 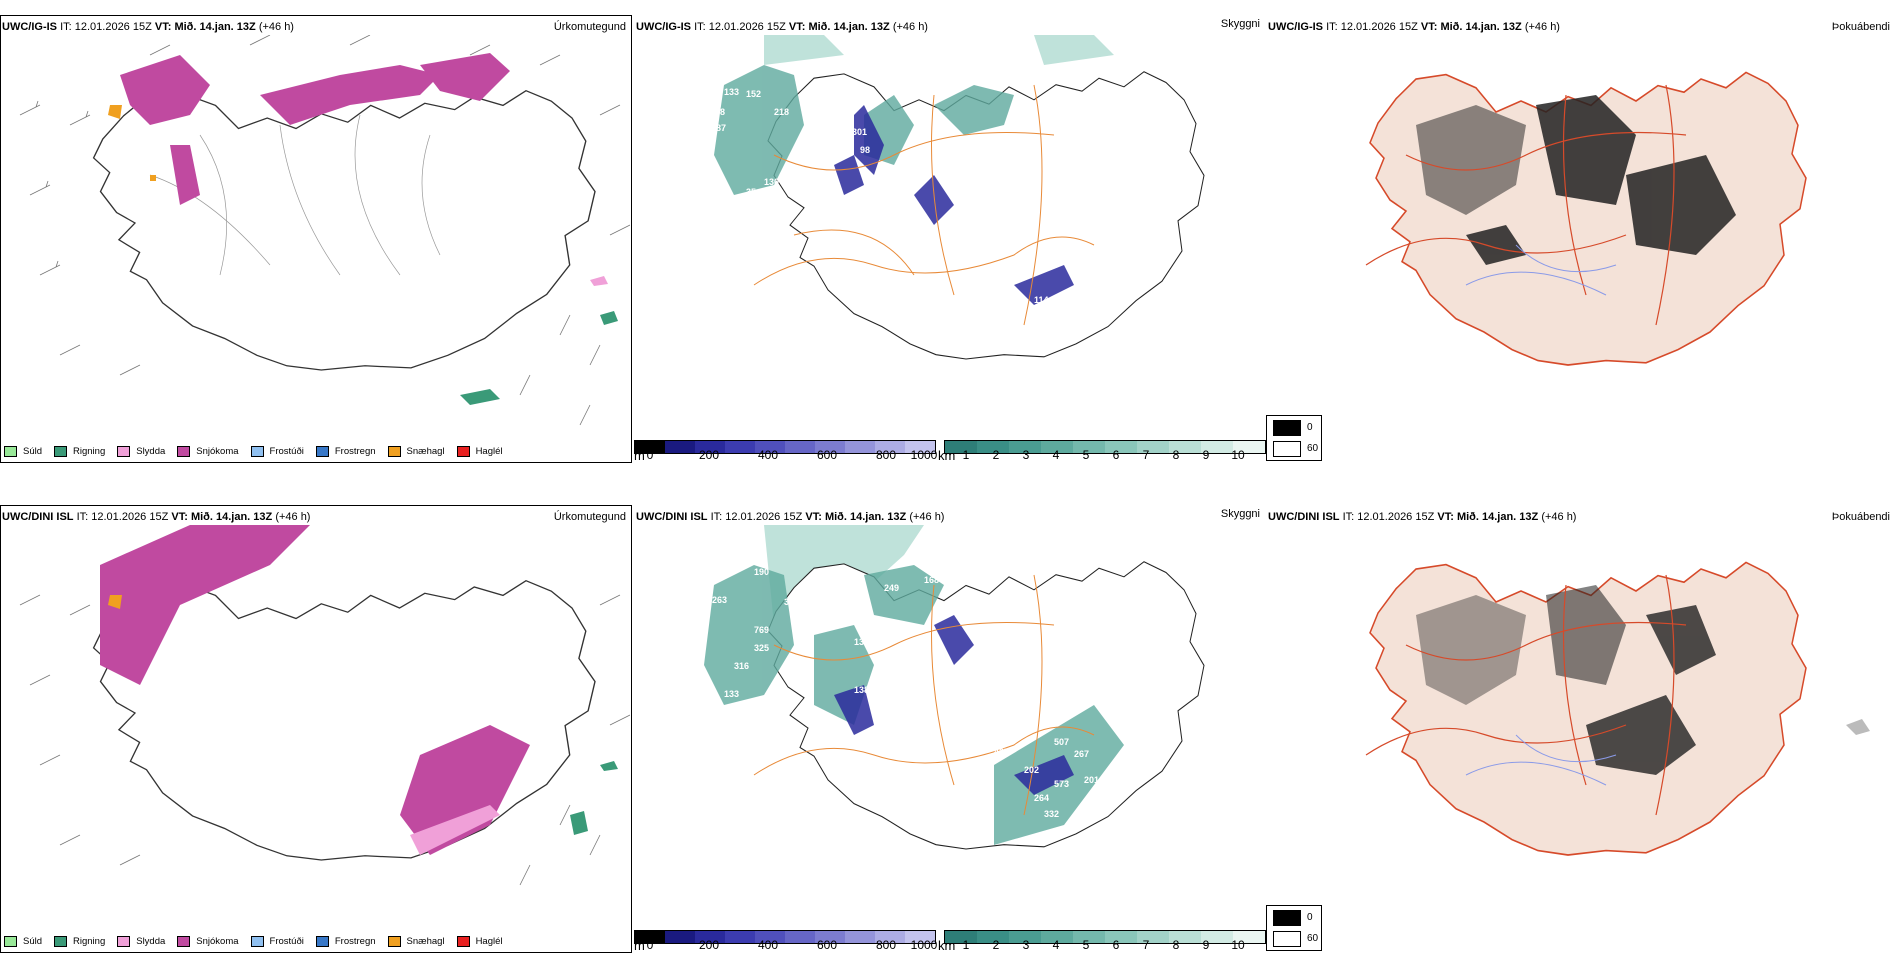 I want to click on svg-text: 198, so click(x=717, y=112).